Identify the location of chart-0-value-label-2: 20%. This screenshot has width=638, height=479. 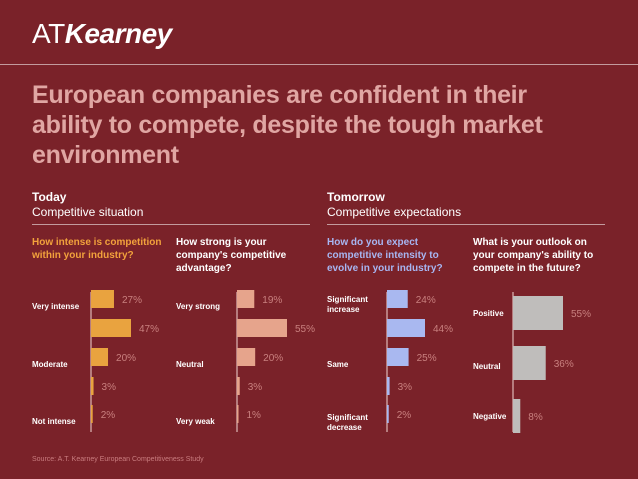
(126, 358).